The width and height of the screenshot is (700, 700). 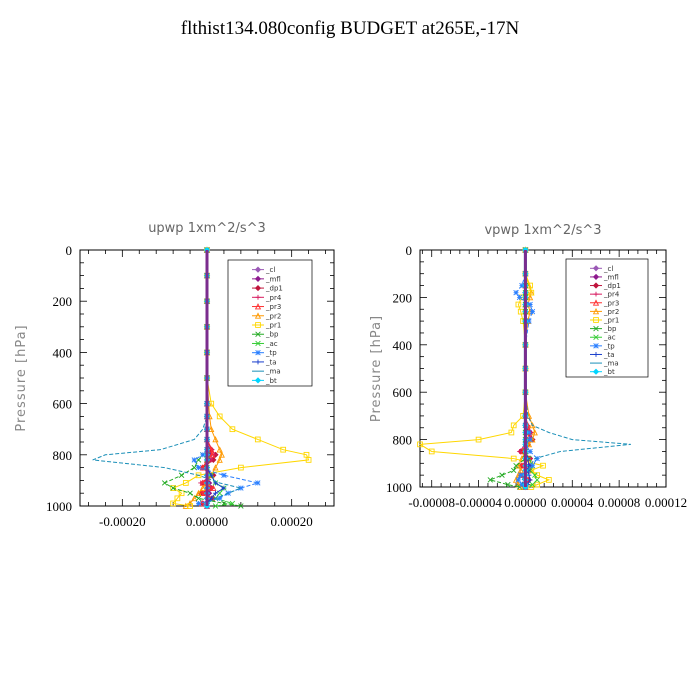 I want to click on legend-label: _ma, so click(x=273, y=372).